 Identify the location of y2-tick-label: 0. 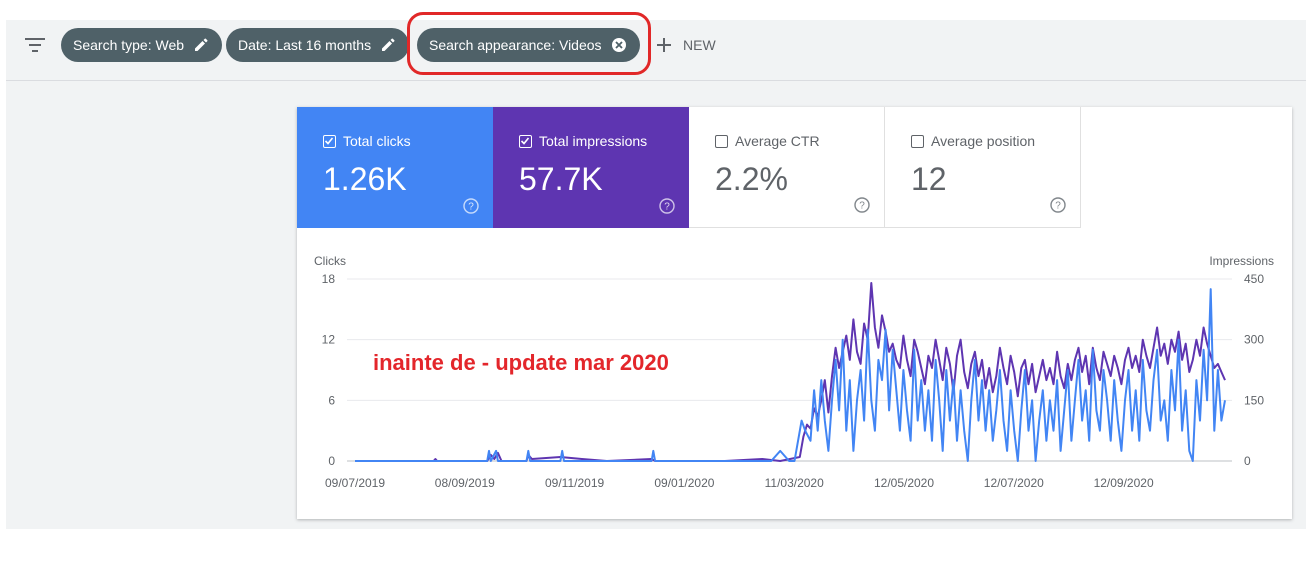
(1247, 461).